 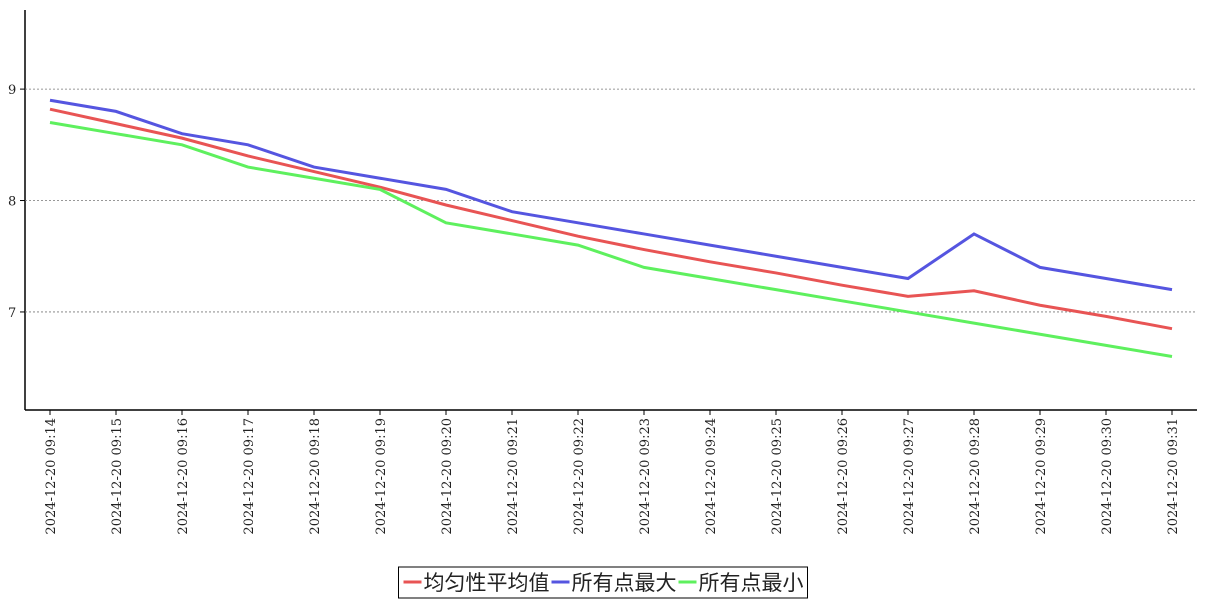 I want to click on y-tick-label: 8, so click(x=12, y=202).